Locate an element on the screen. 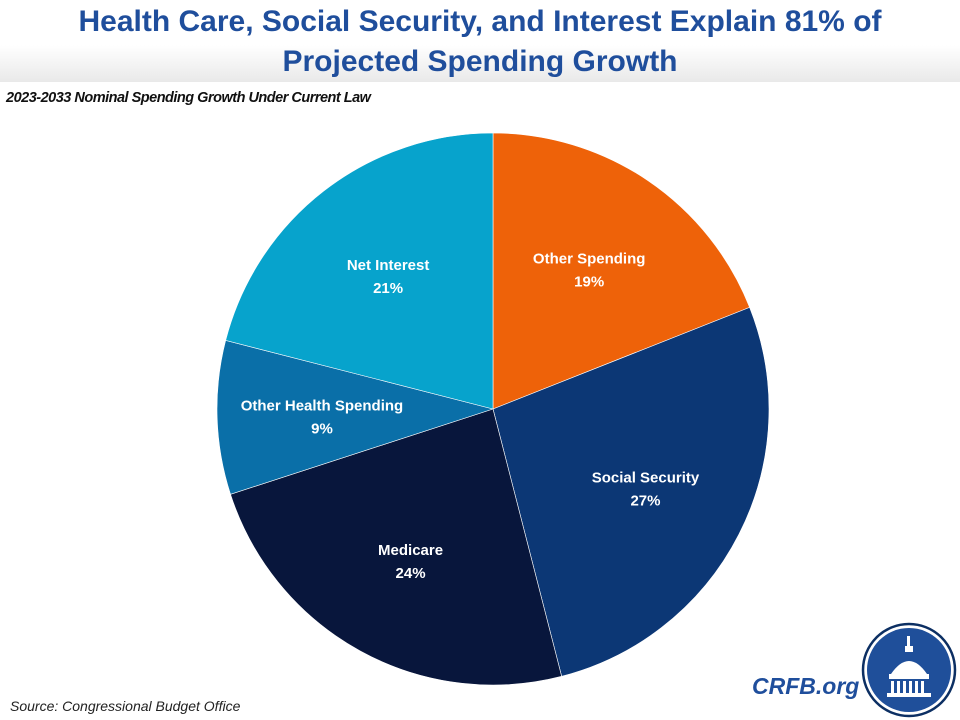 Image resolution: width=960 pixels, height=720 pixels. capitol-dome-icon is located at coordinates (909, 670).